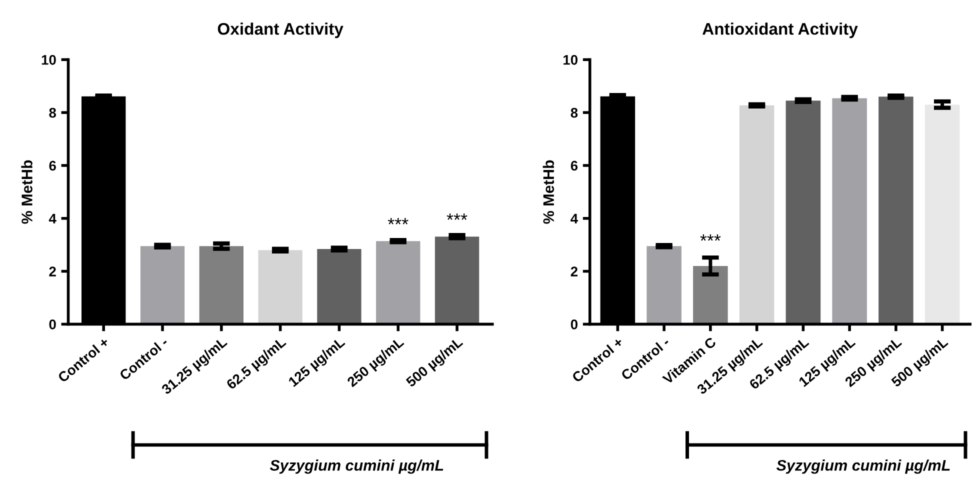 Image resolution: width=975 pixels, height=481 pixels. Describe the element at coordinates (281, 30) in the screenshot. I see `chart-title: Oxidant Activity` at that location.